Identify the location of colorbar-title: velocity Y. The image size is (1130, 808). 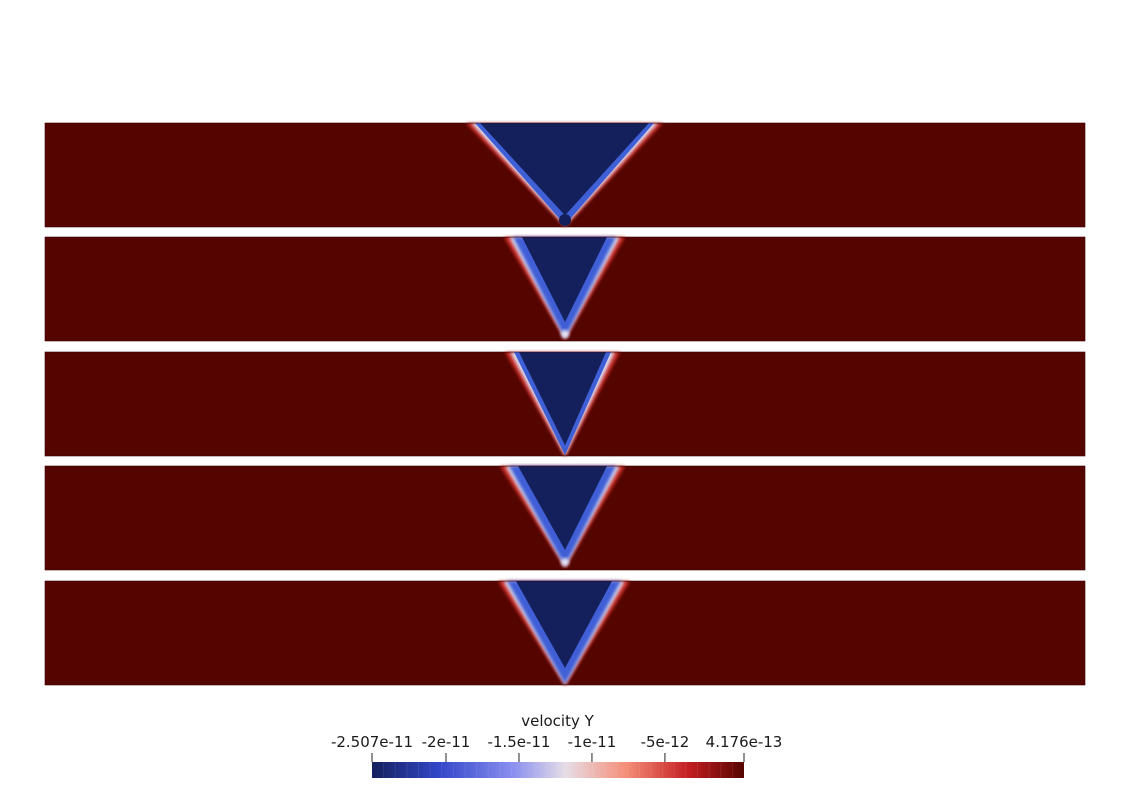
(557, 721).